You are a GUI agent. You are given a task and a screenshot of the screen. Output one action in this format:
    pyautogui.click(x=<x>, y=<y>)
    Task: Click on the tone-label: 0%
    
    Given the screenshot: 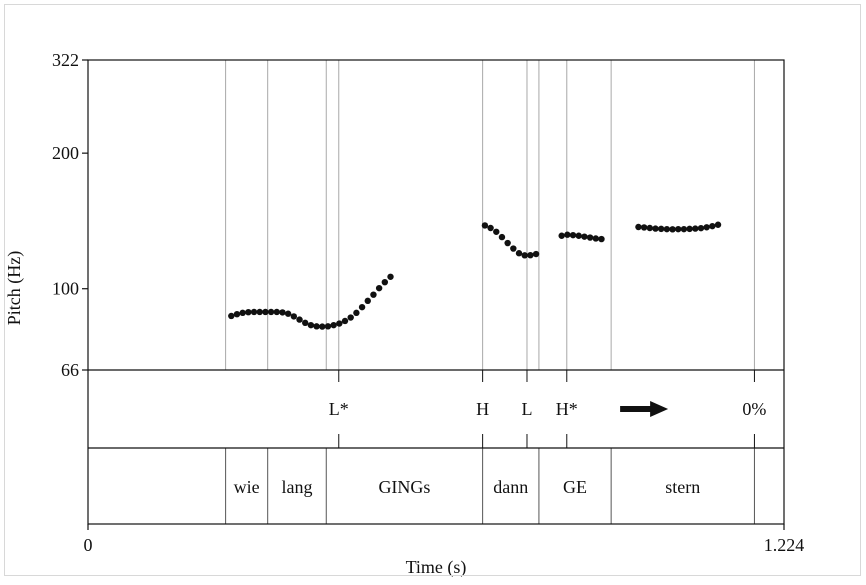 What is the action you would take?
    pyautogui.click(x=754, y=409)
    